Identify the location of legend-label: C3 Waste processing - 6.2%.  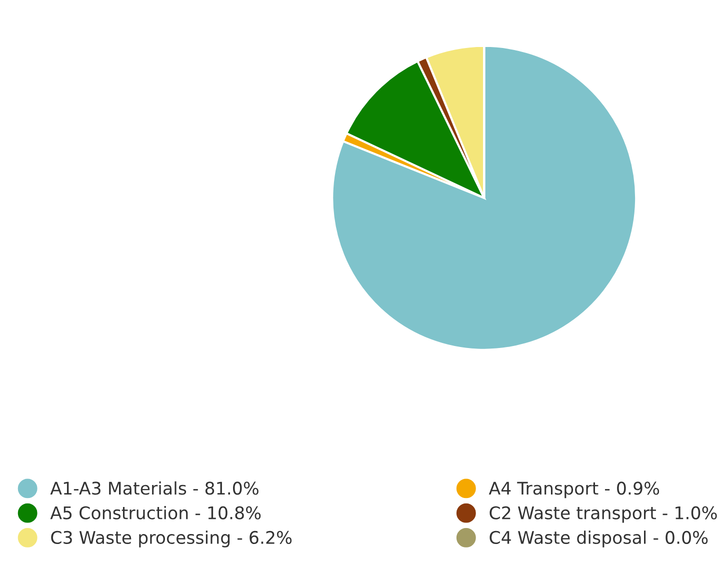
(171, 539).